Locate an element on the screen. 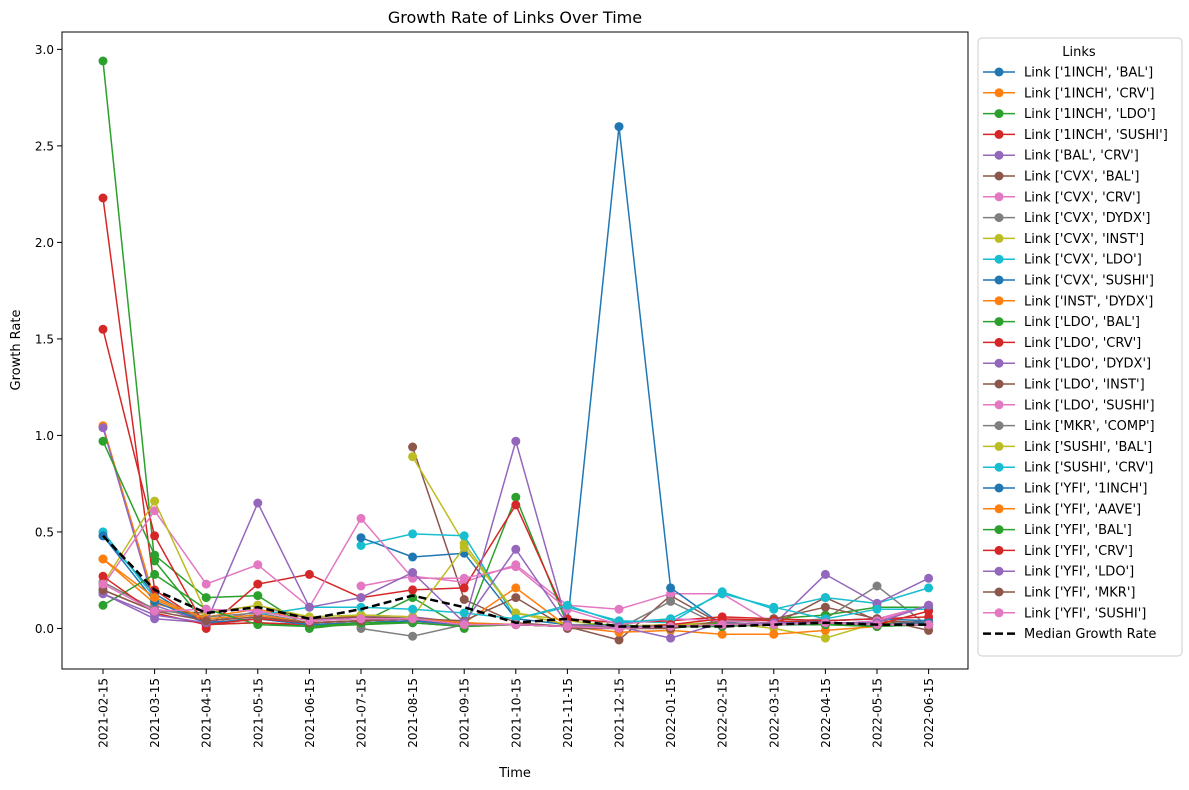  legend-label: Link ['YFI', 'LDO'] is located at coordinates (1079, 572).